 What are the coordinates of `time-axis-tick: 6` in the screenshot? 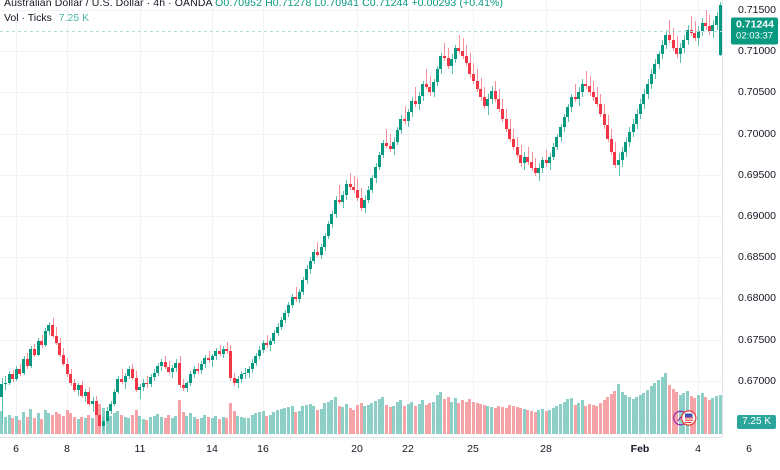 It's located at (16, 449).